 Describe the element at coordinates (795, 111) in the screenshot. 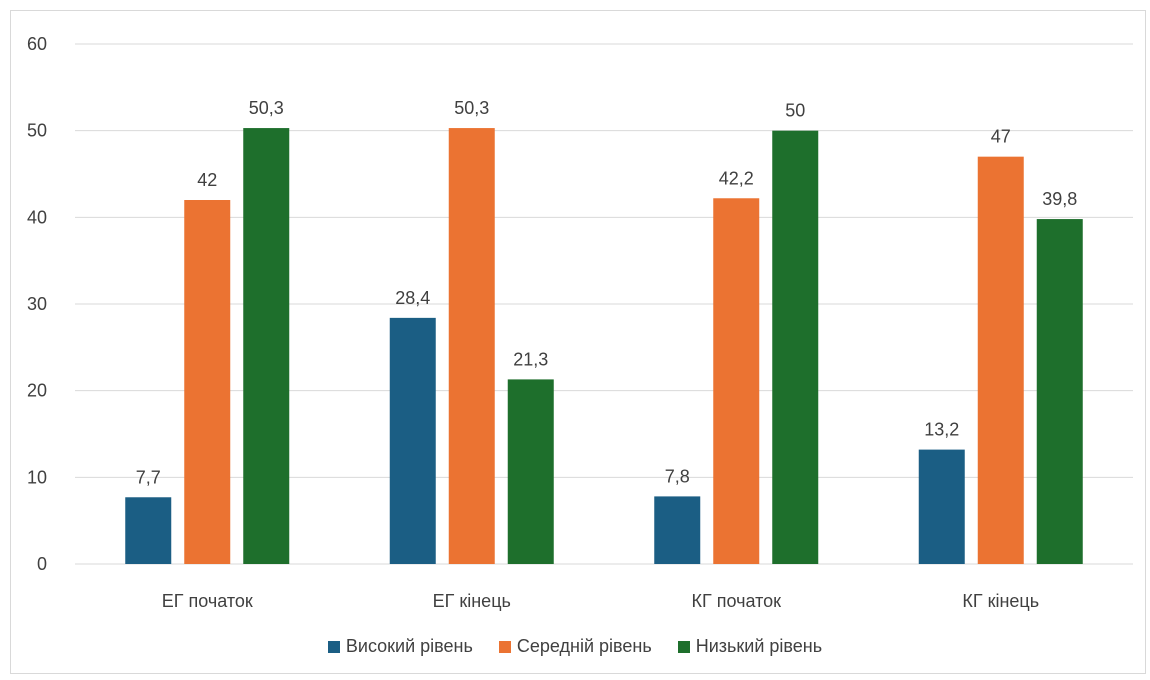

I see `data-label: 50` at that location.